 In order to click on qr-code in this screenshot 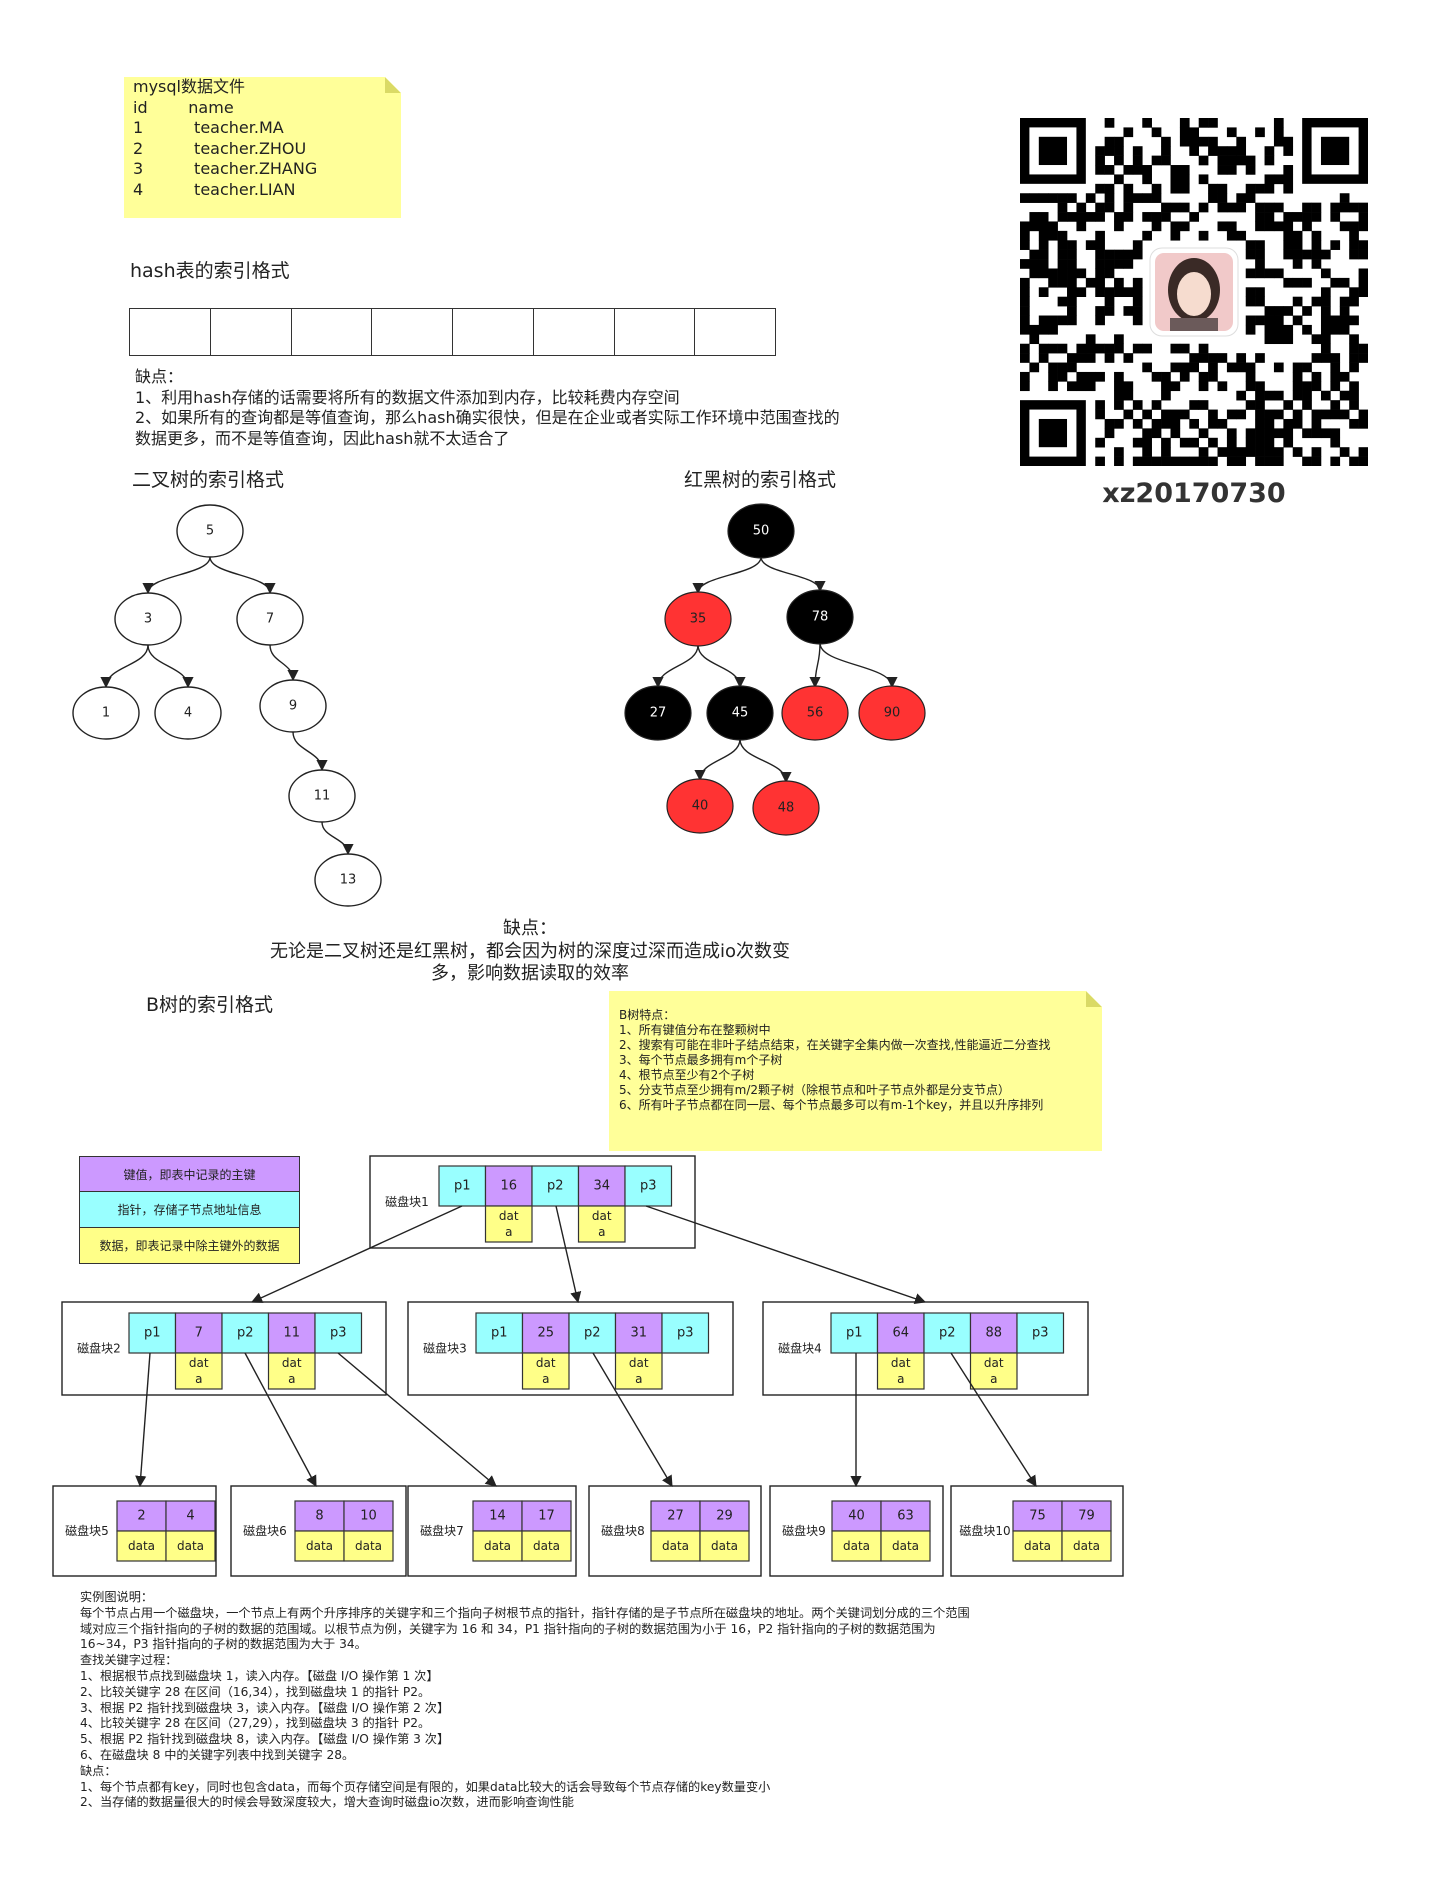, I will do `click(1194, 292)`.